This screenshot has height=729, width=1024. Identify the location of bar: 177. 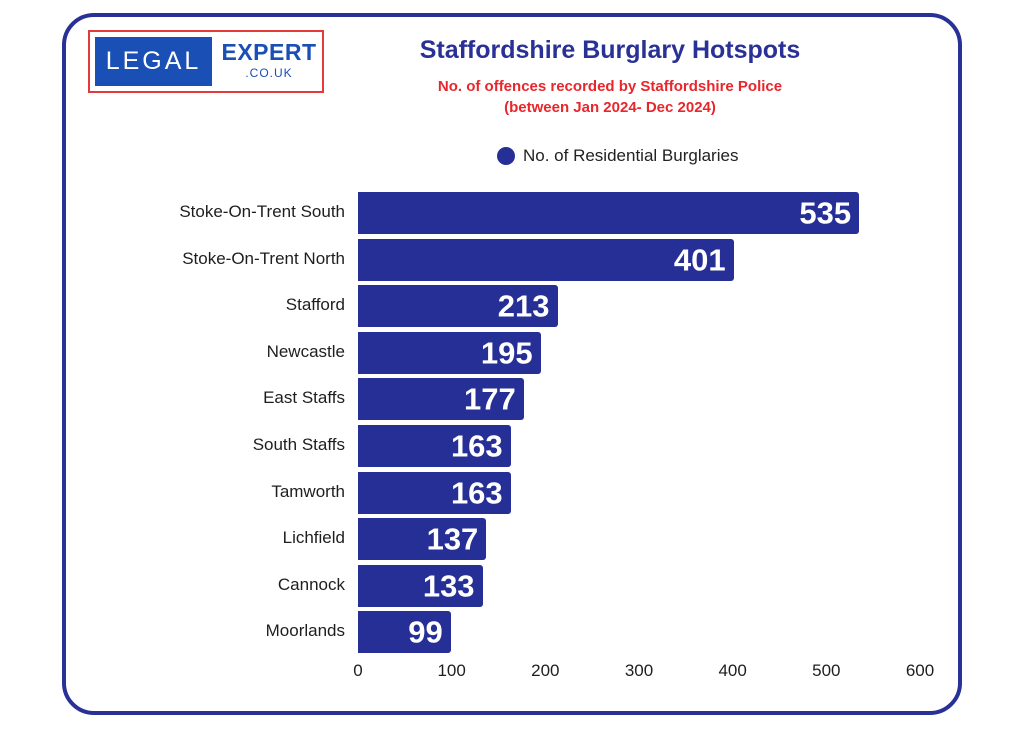
(441, 399).